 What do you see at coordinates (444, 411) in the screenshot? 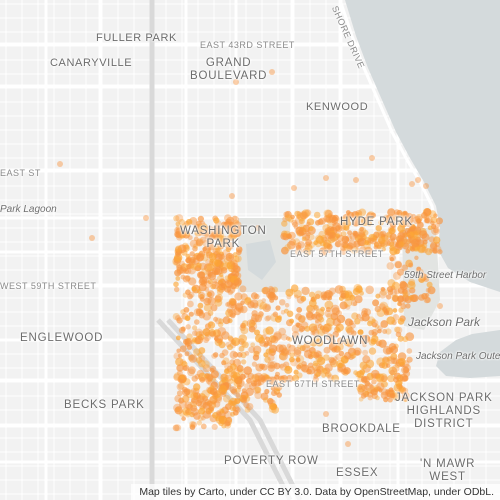
I see `label-jackson-park-highlands: JACKSON PARK HIGHLANDS DISTRICT` at bounding box center [444, 411].